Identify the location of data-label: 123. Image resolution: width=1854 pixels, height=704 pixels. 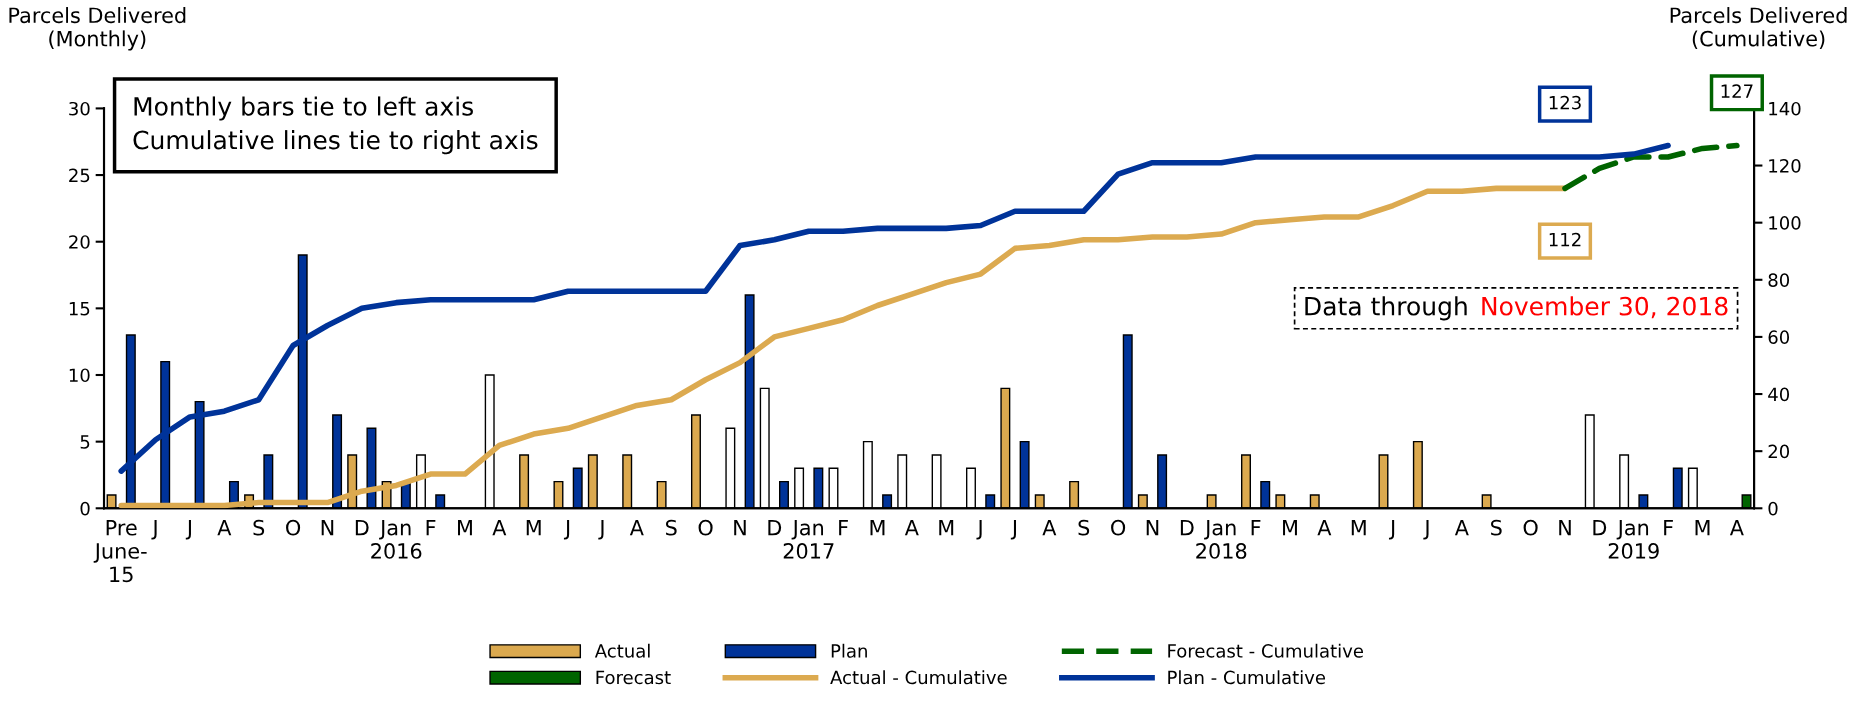
(1565, 102).